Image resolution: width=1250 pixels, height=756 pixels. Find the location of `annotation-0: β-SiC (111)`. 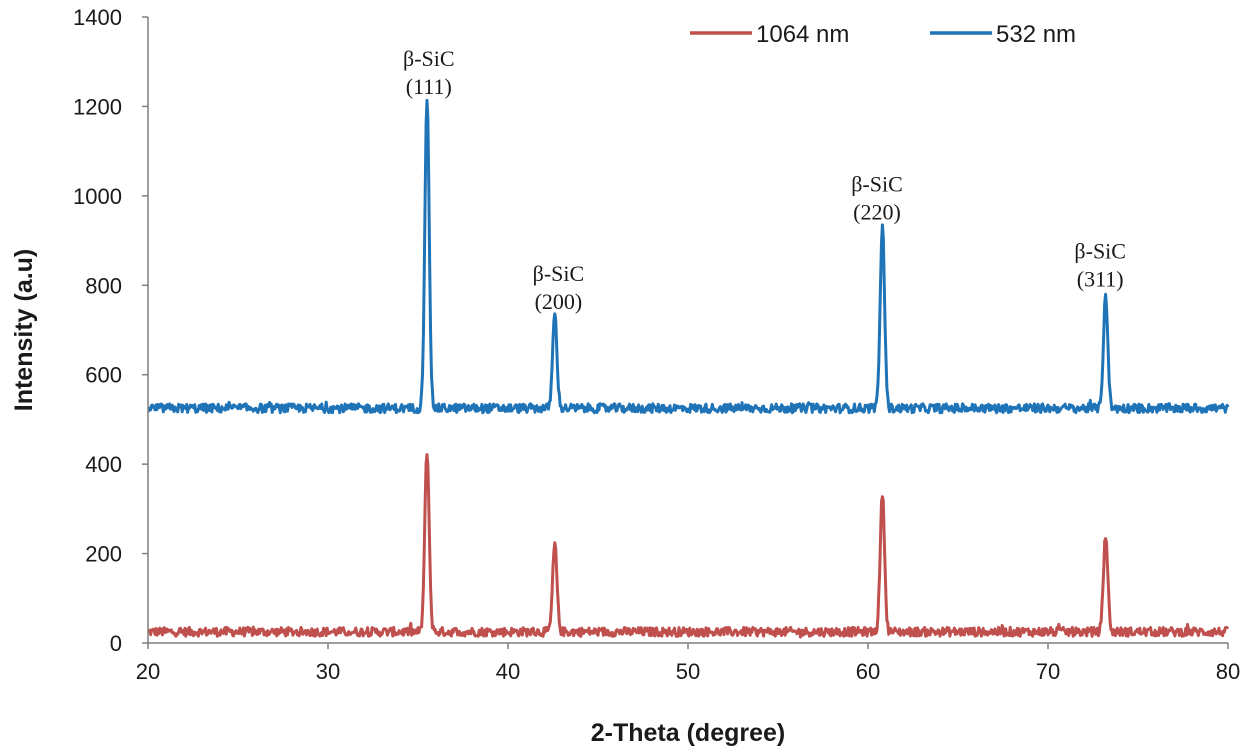

annotation-0: β-SiC (111) is located at coordinates (429, 72).